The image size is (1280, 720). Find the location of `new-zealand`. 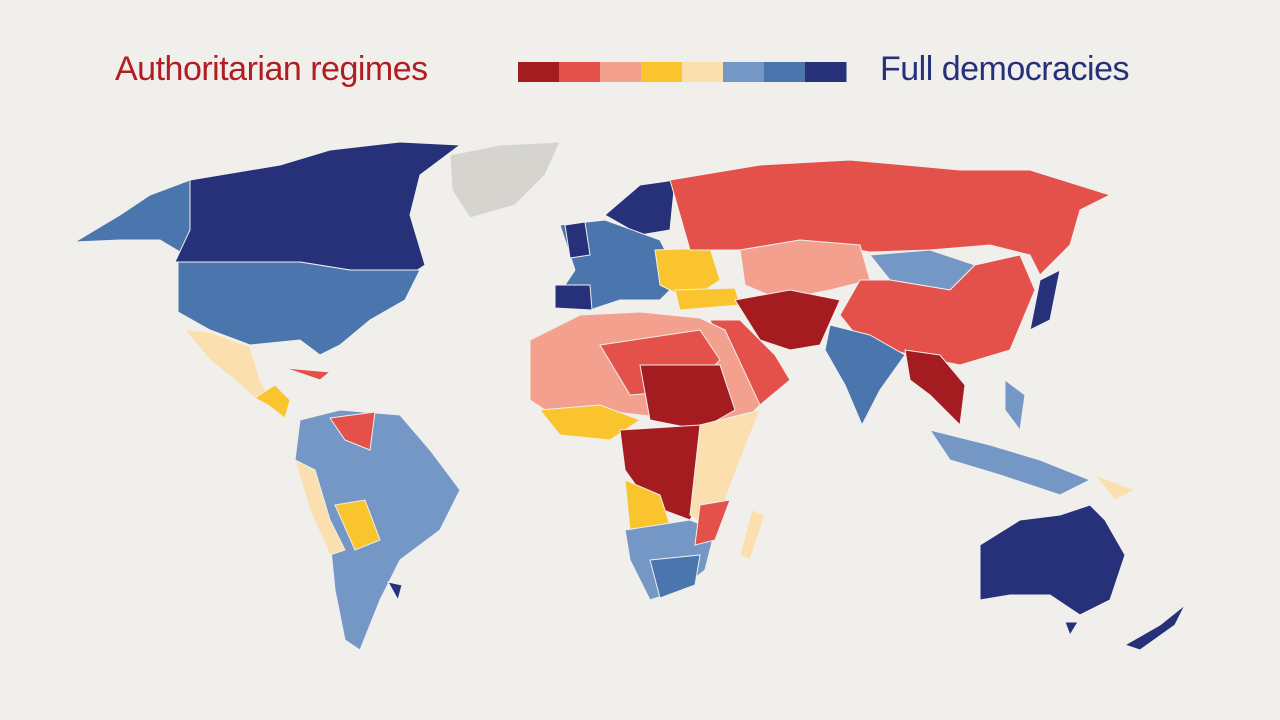

new-zealand is located at coordinates (1154, 627).